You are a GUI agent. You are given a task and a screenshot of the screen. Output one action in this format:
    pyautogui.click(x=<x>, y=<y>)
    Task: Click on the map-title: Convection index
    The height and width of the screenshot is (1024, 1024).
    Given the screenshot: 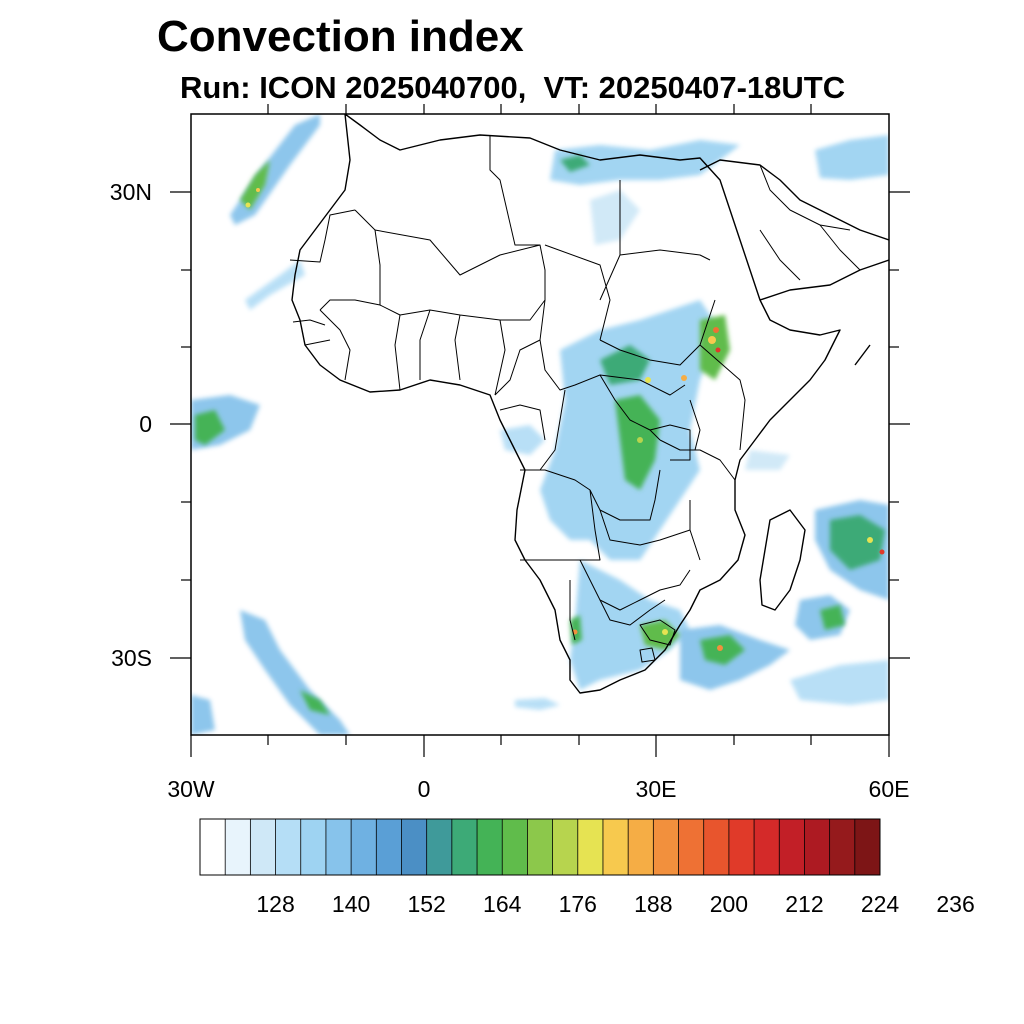 What is the action you would take?
    pyautogui.click(x=340, y=36)
    